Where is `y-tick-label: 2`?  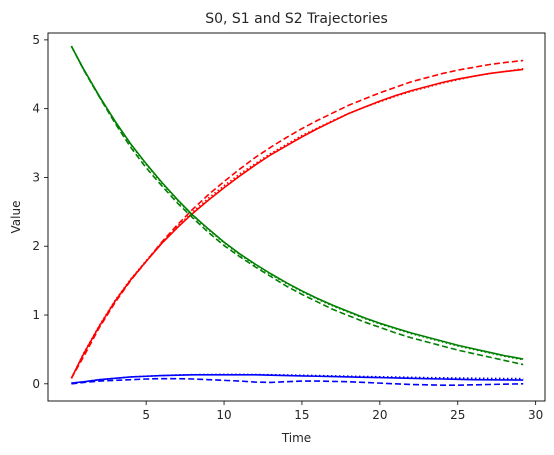
y-tick-label: 2 is located at coordinates (36, 246).